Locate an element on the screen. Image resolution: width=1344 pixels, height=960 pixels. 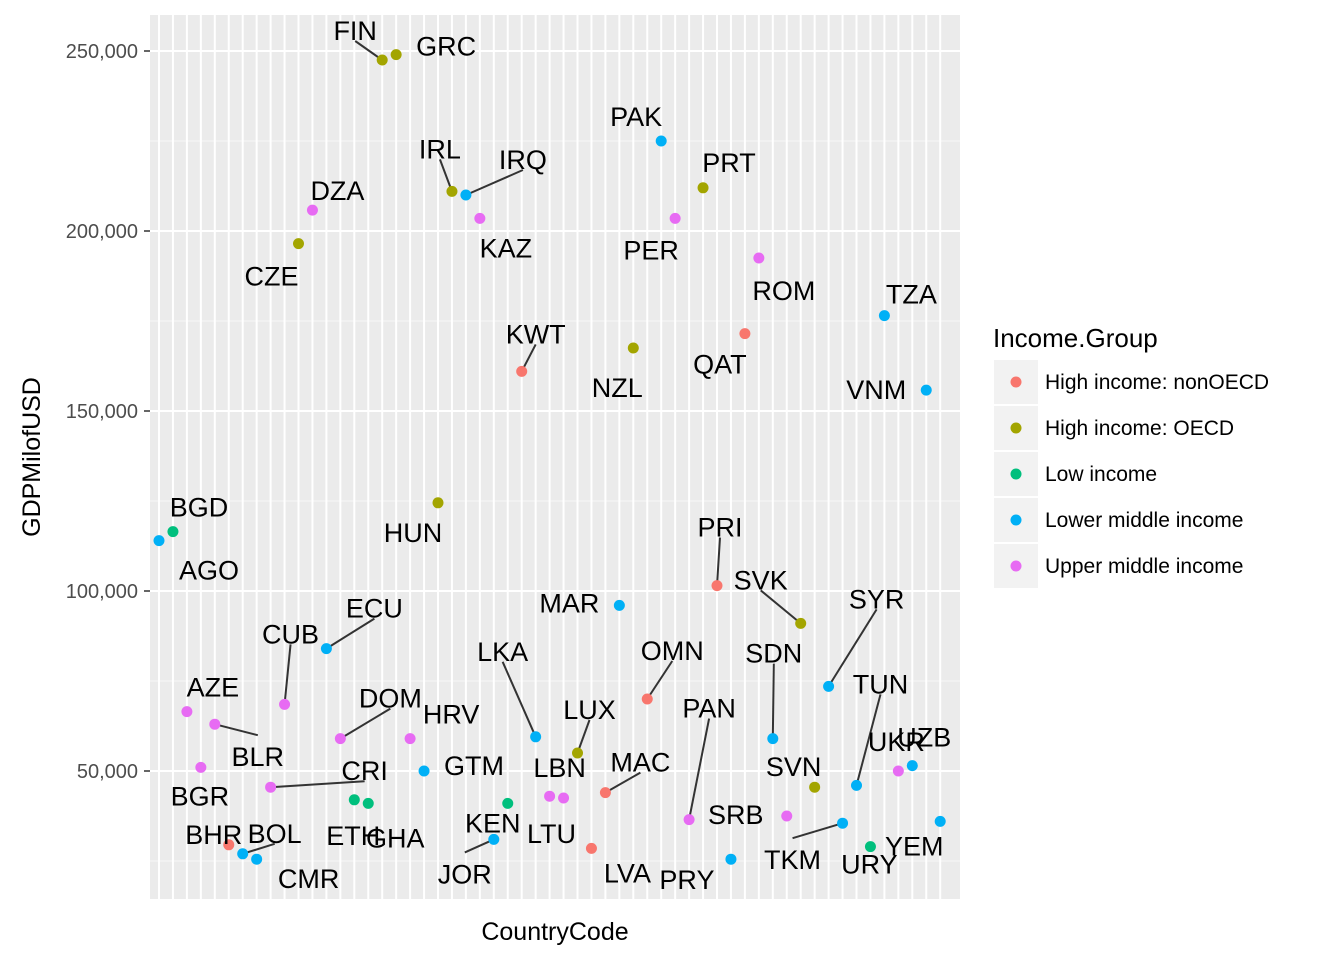
label-cmr: CMR is located at coordinates (309, 879).